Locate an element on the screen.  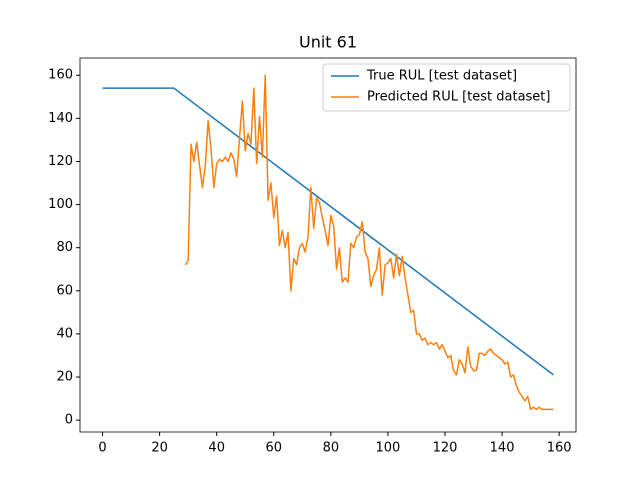
x-tick-label: 160 is located at coordinates (559, 448).